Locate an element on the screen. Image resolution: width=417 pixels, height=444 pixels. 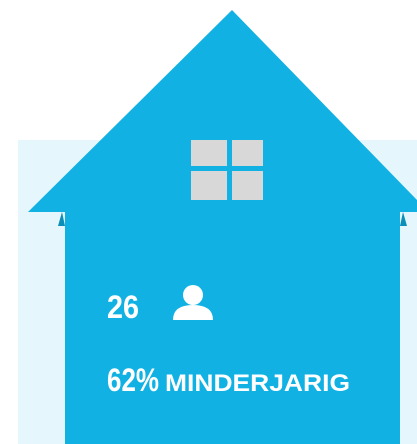
person-head is located at coordinates (193, 295).